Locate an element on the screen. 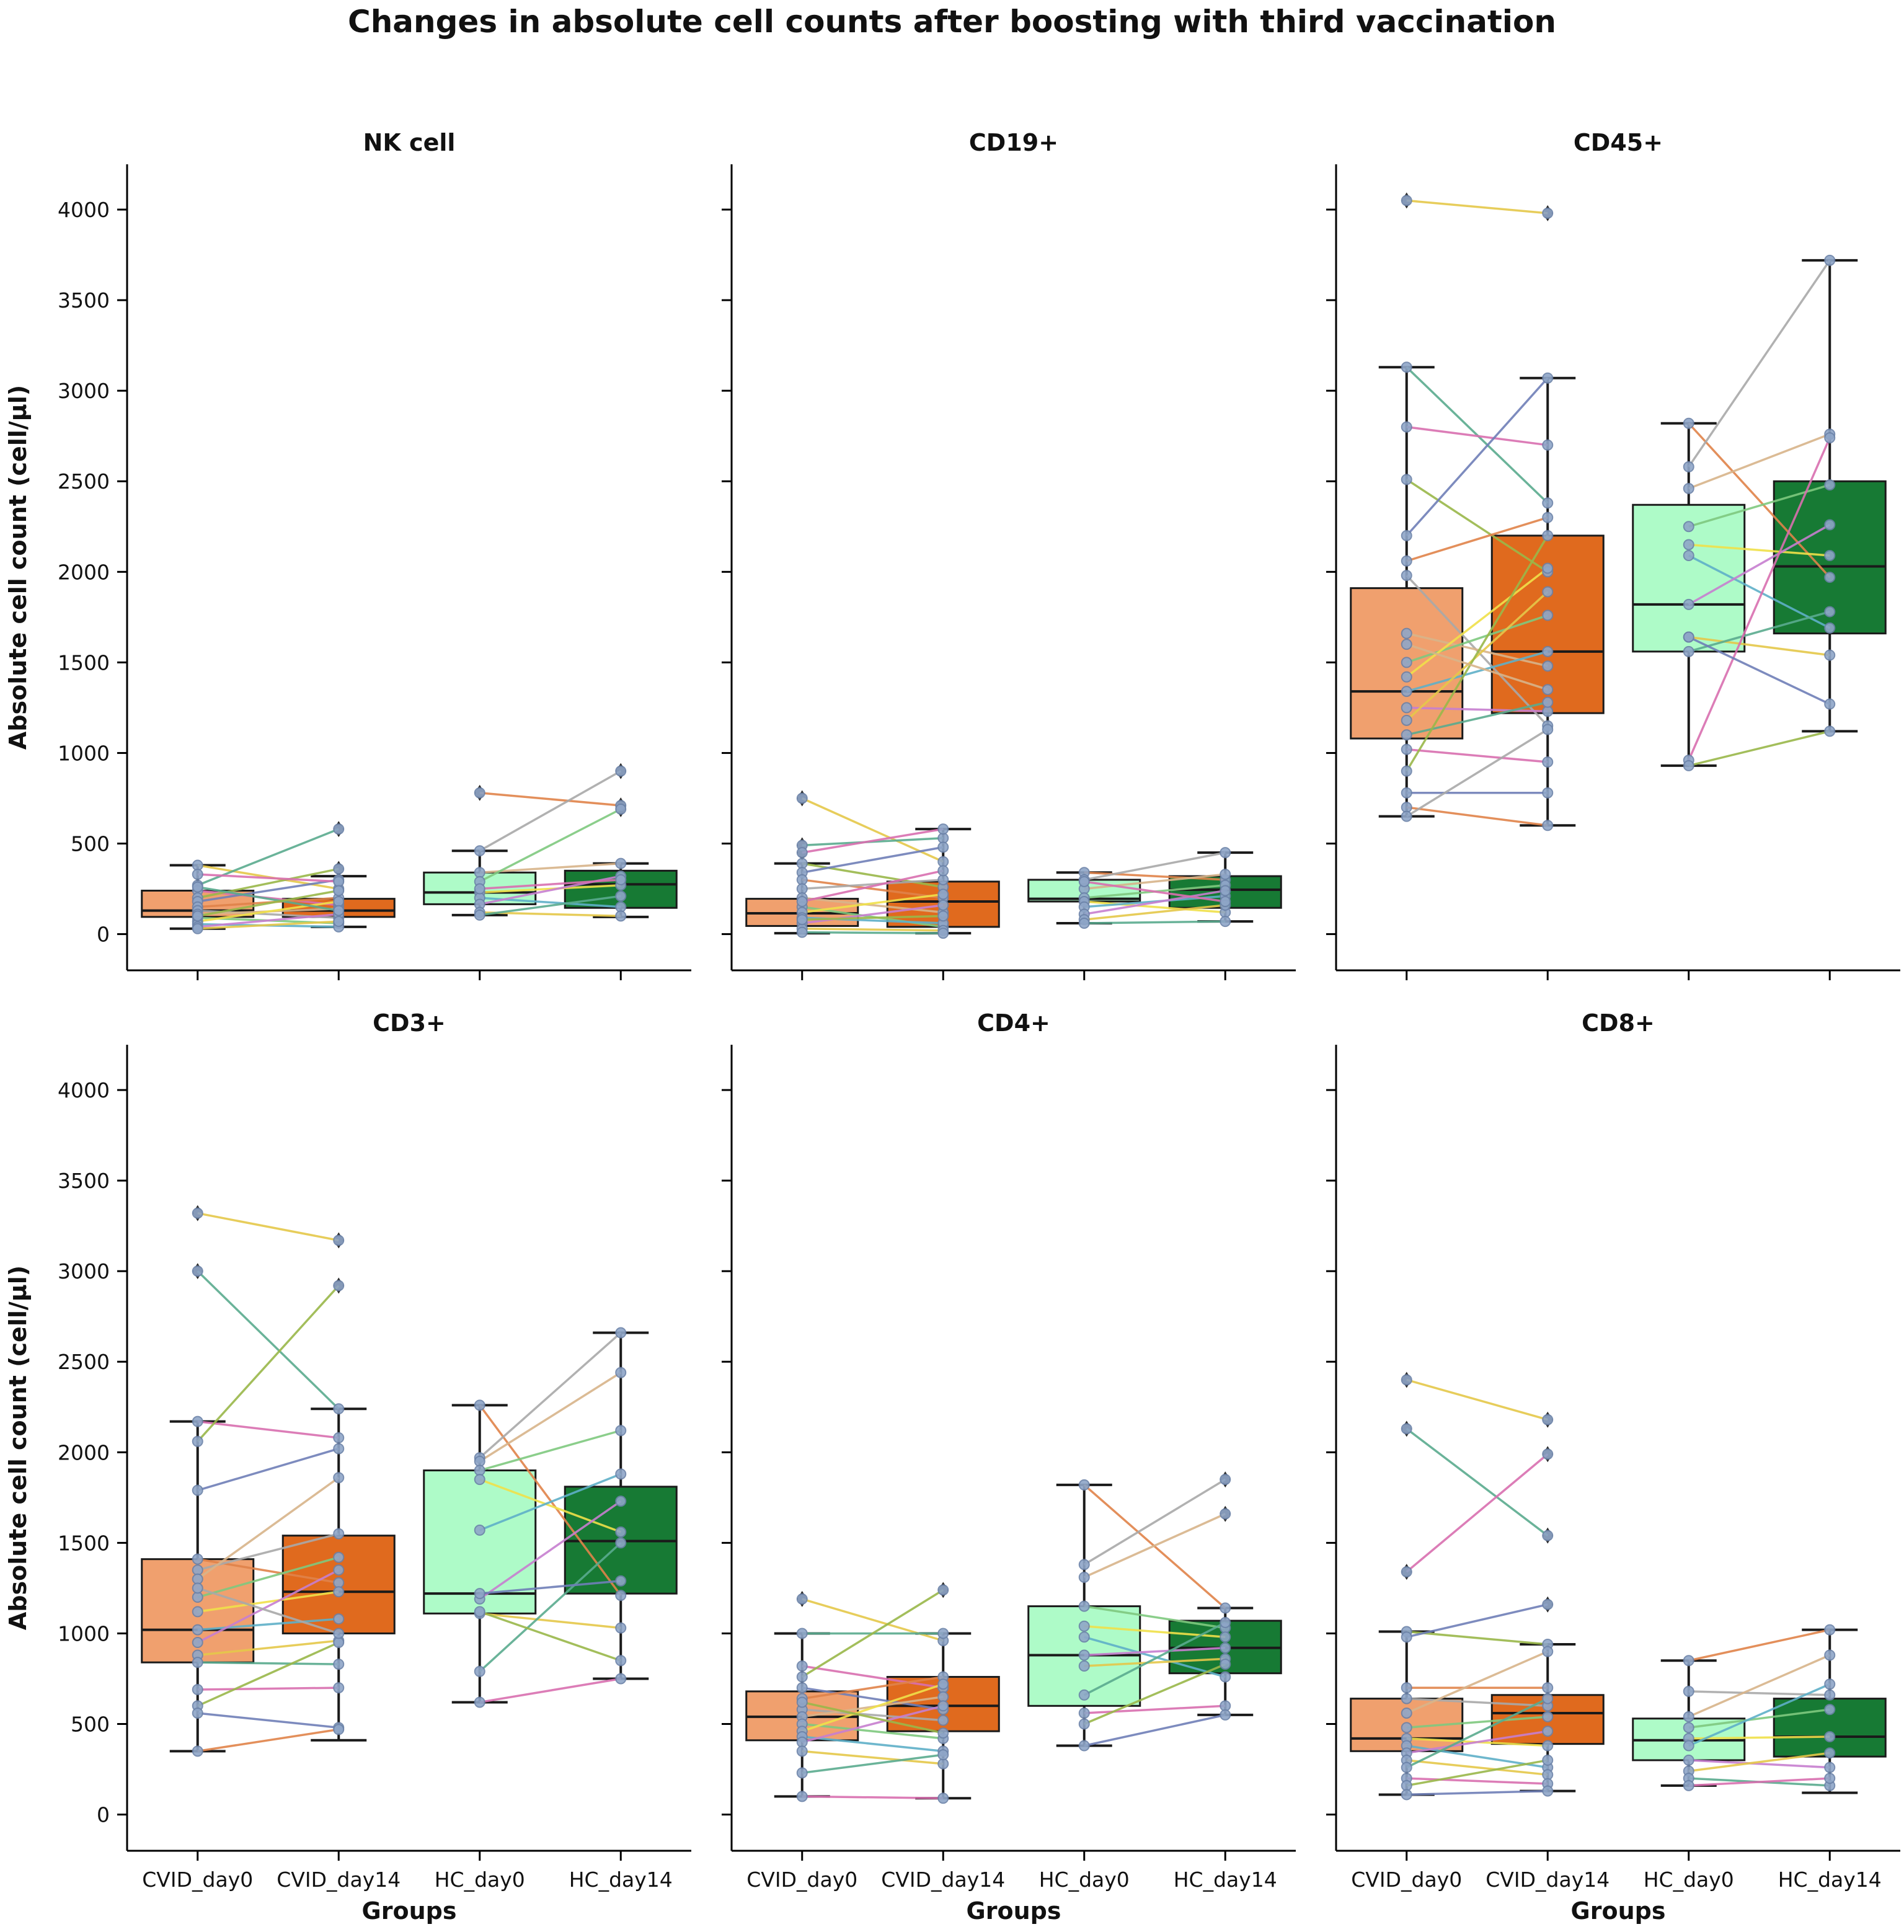  x-tick-label: CVID_day0 is located at coordinates (1407, 1880).